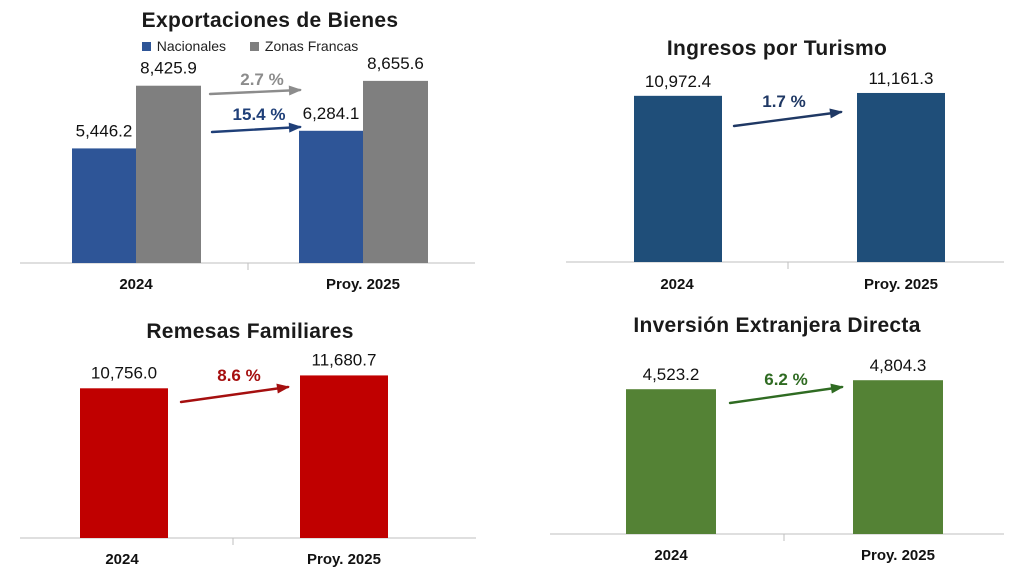 The image size is (1024, 588). What do you see at coordinates (901, 284) in the screenshot?
I see `tourism-category-label-1: Proy. 2025` at bounding box center [901, 284].